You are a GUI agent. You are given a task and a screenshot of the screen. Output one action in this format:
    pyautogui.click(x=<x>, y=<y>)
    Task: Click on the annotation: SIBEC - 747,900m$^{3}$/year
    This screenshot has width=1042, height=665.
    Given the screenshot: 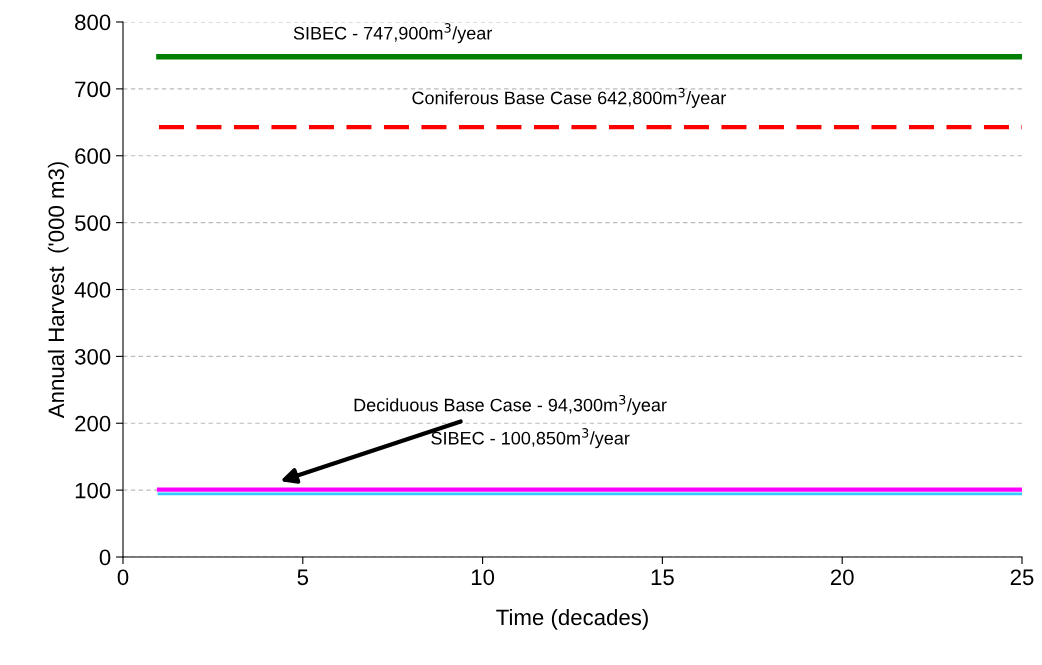 What is the action you would take?
    pyautogui.click(x=393, y=33)
    